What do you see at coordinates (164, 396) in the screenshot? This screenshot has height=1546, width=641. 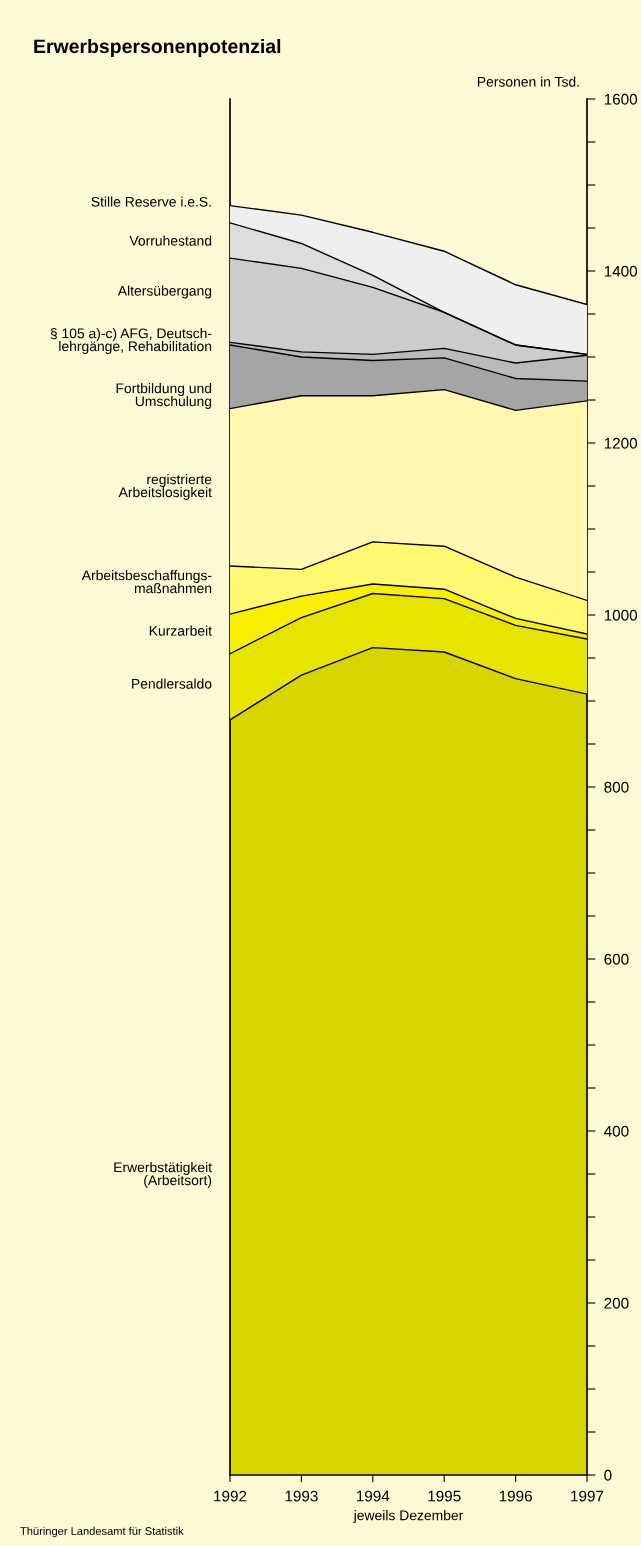 I see `series-label: Fortbildung und Umschulung` at bounding box center [164, 396].